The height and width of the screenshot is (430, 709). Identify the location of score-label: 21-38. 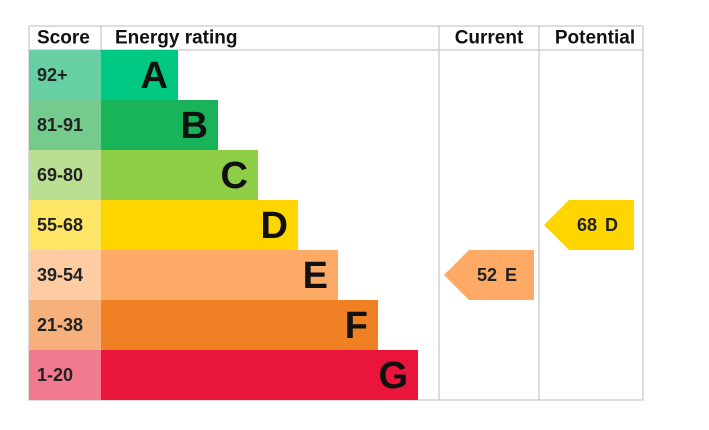
(60, 325).